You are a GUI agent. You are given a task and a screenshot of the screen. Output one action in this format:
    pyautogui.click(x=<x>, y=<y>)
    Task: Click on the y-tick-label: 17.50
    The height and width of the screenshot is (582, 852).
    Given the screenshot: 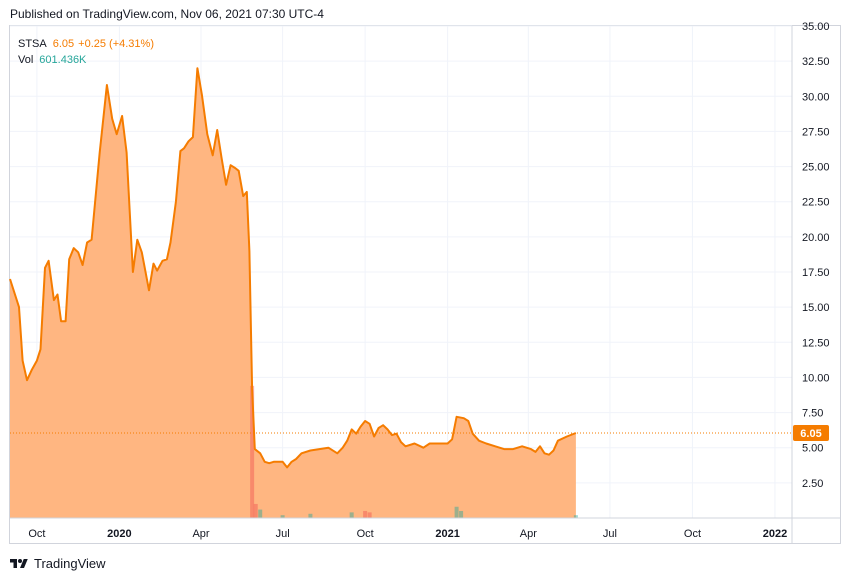 What is the action you would take?
    pyautogui.click(x=816, y=273)
    